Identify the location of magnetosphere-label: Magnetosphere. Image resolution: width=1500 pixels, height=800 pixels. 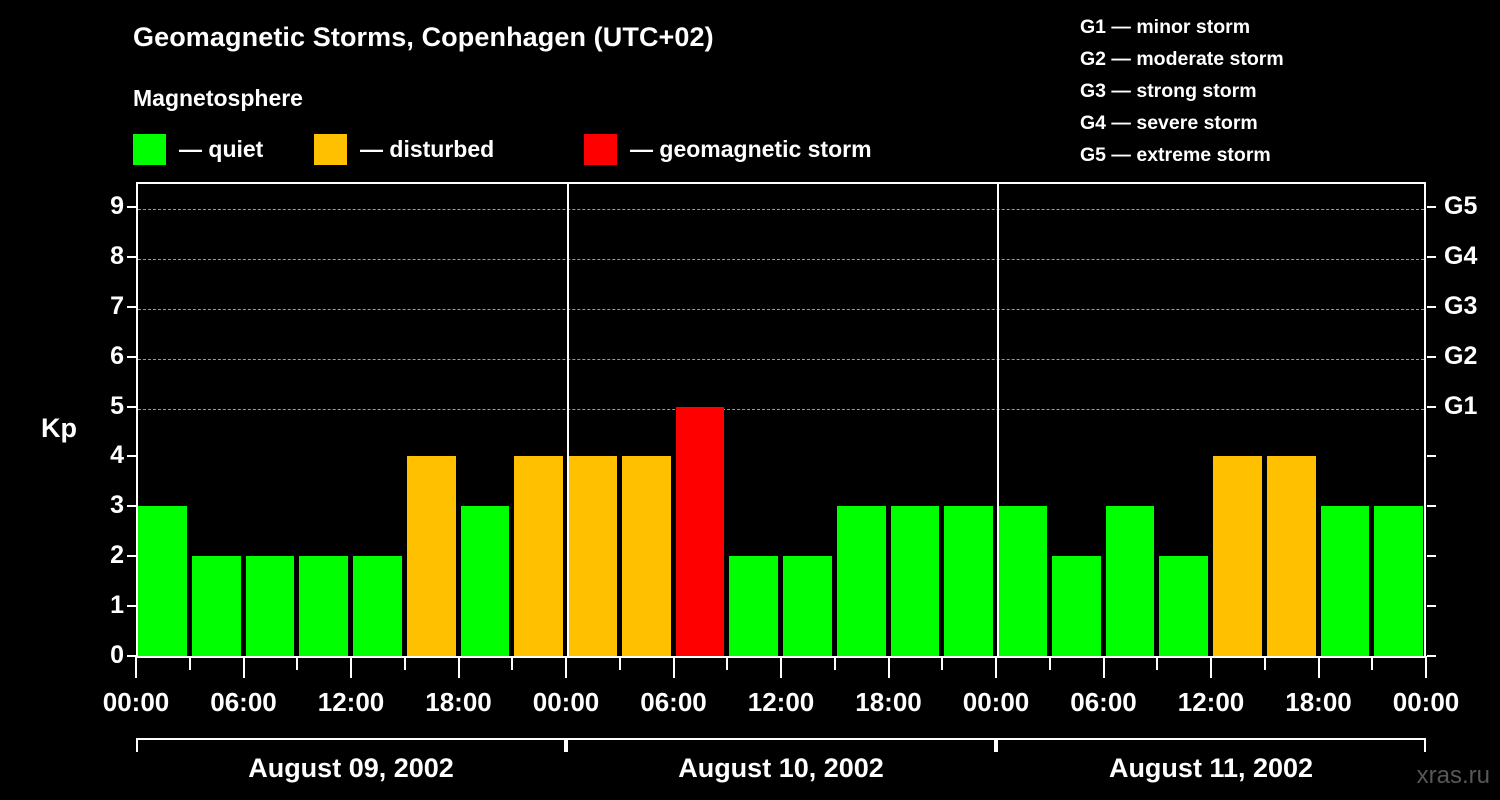
(218, 98).